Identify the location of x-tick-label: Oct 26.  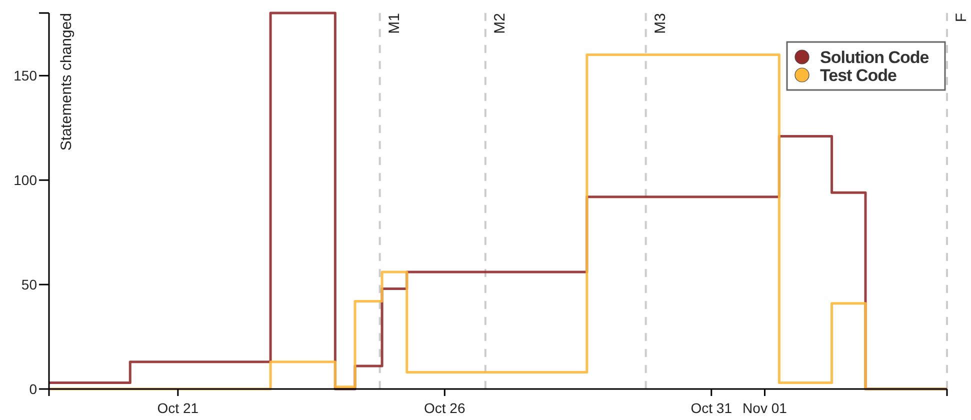
(445, 408).